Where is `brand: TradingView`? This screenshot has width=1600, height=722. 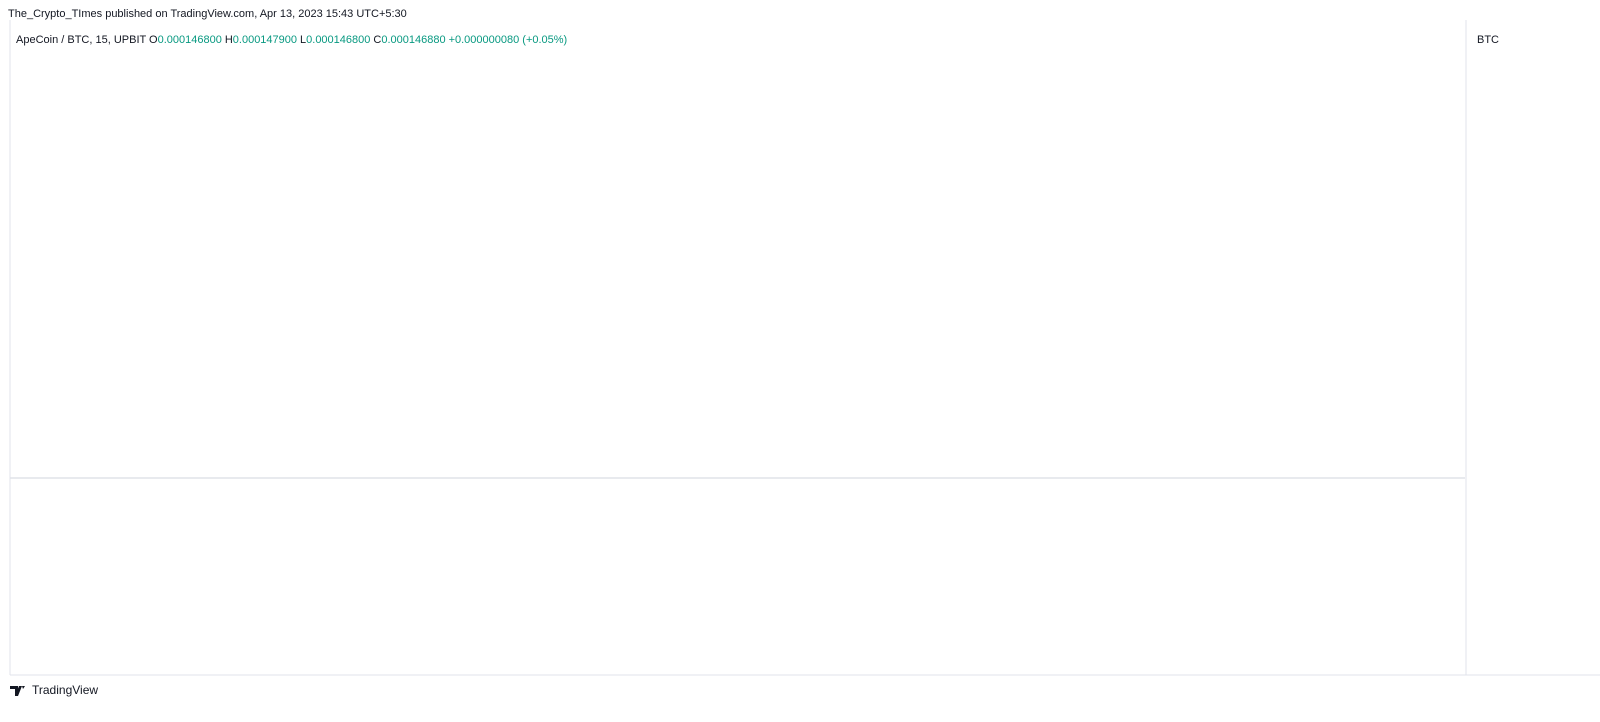
brand: TradingView is located at coordinates (65, 690).